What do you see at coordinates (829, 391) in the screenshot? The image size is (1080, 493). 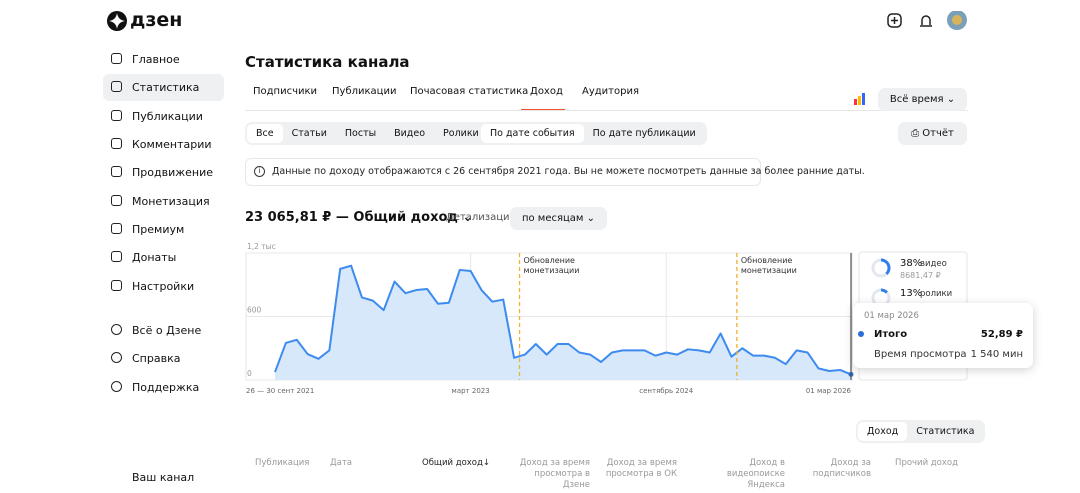 I see `x-tick-label: 01 мар 2026` at bounding box center [829, 391].